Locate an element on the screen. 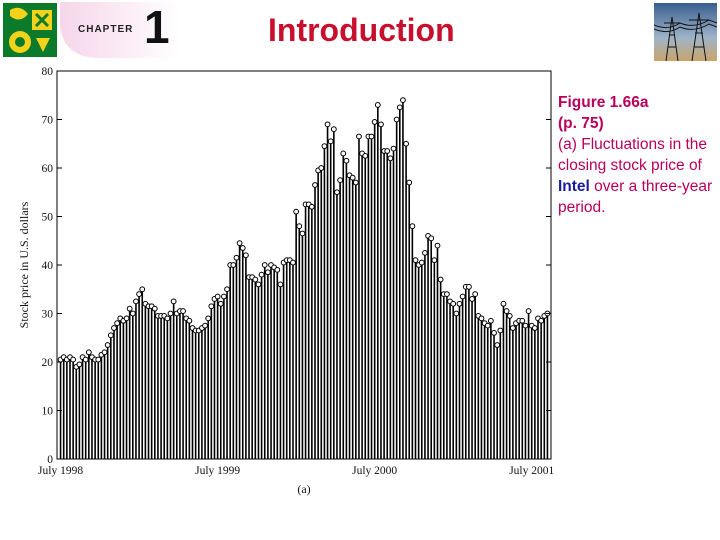 This screenshot has height=540, width=720. y-tick-label: 50 is located at coordinates (48, 218).